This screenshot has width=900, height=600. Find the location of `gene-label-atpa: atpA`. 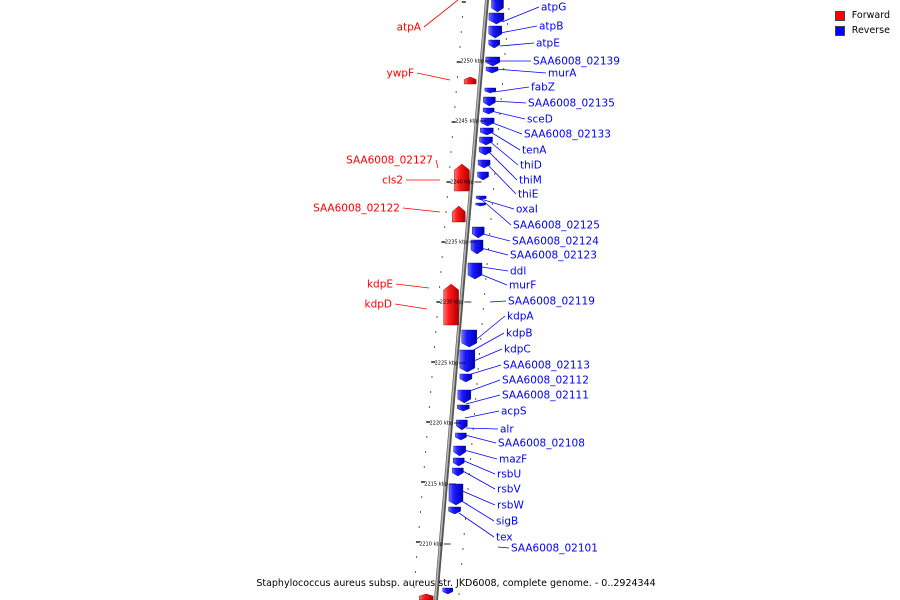

gene-label-atpa: atpA is located at coordinates (409, 28).